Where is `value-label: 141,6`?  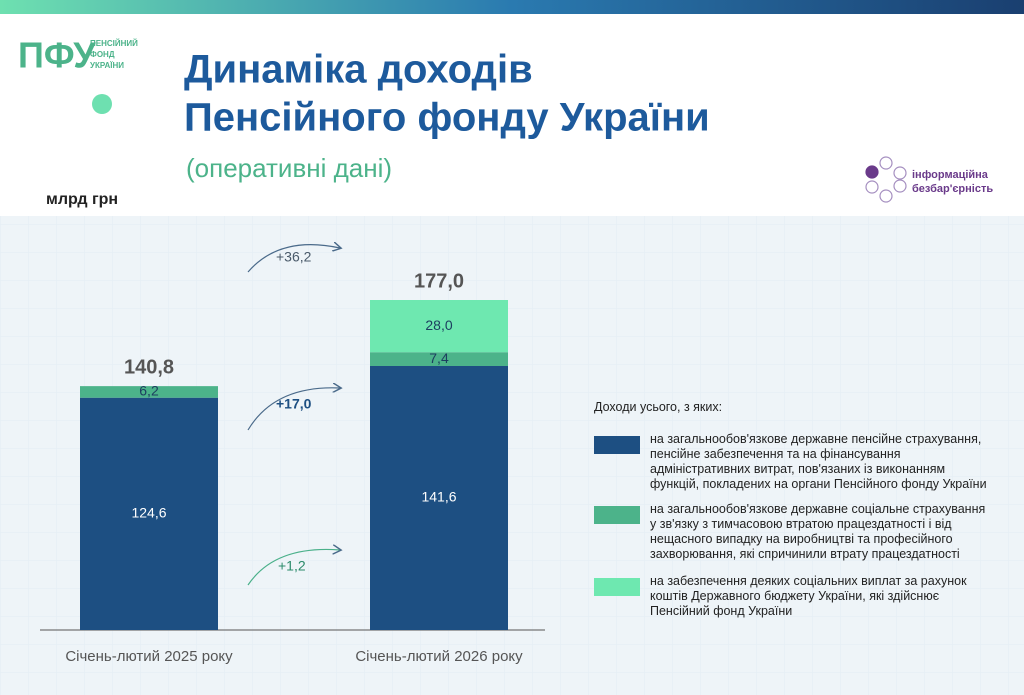
value-label: 141,6 is located at coordinates (438, 497).